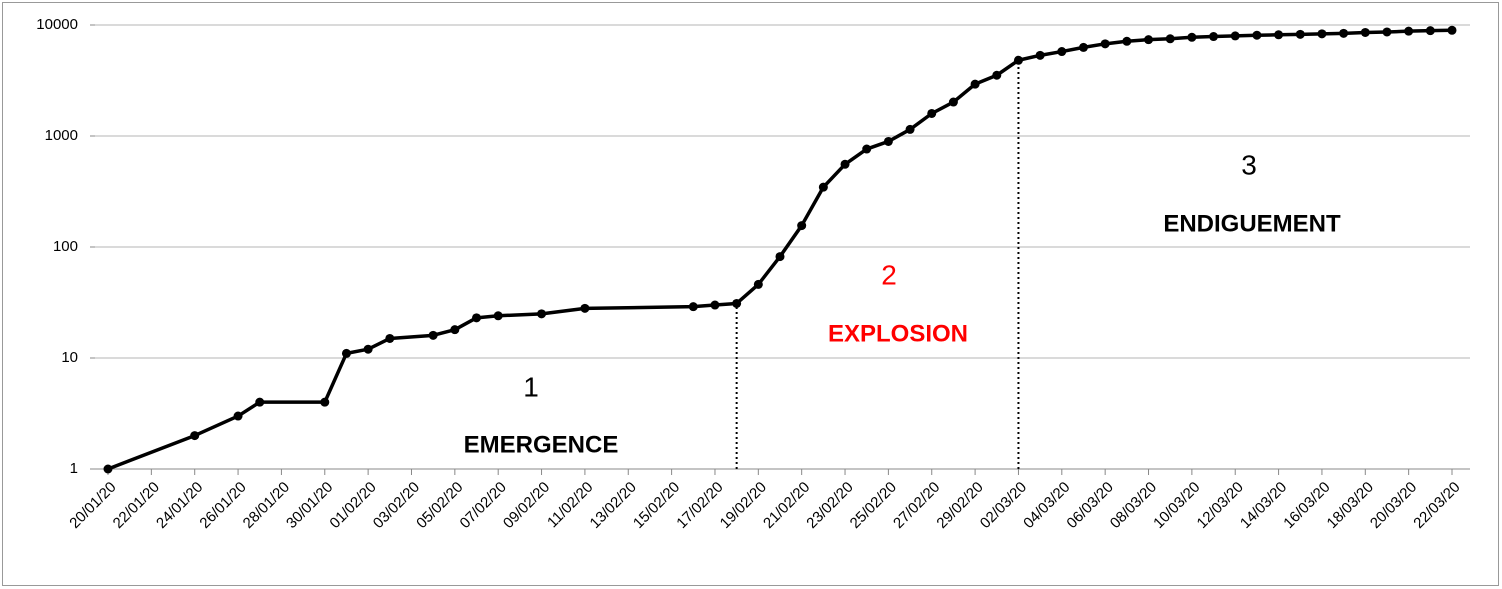 The width and height of the screenshot is (1502, 589). What do you see at coordinates (352, 505) in the screenshot?
I see `x-tick-label: 01/02/20` at bounding box center [352, 505].